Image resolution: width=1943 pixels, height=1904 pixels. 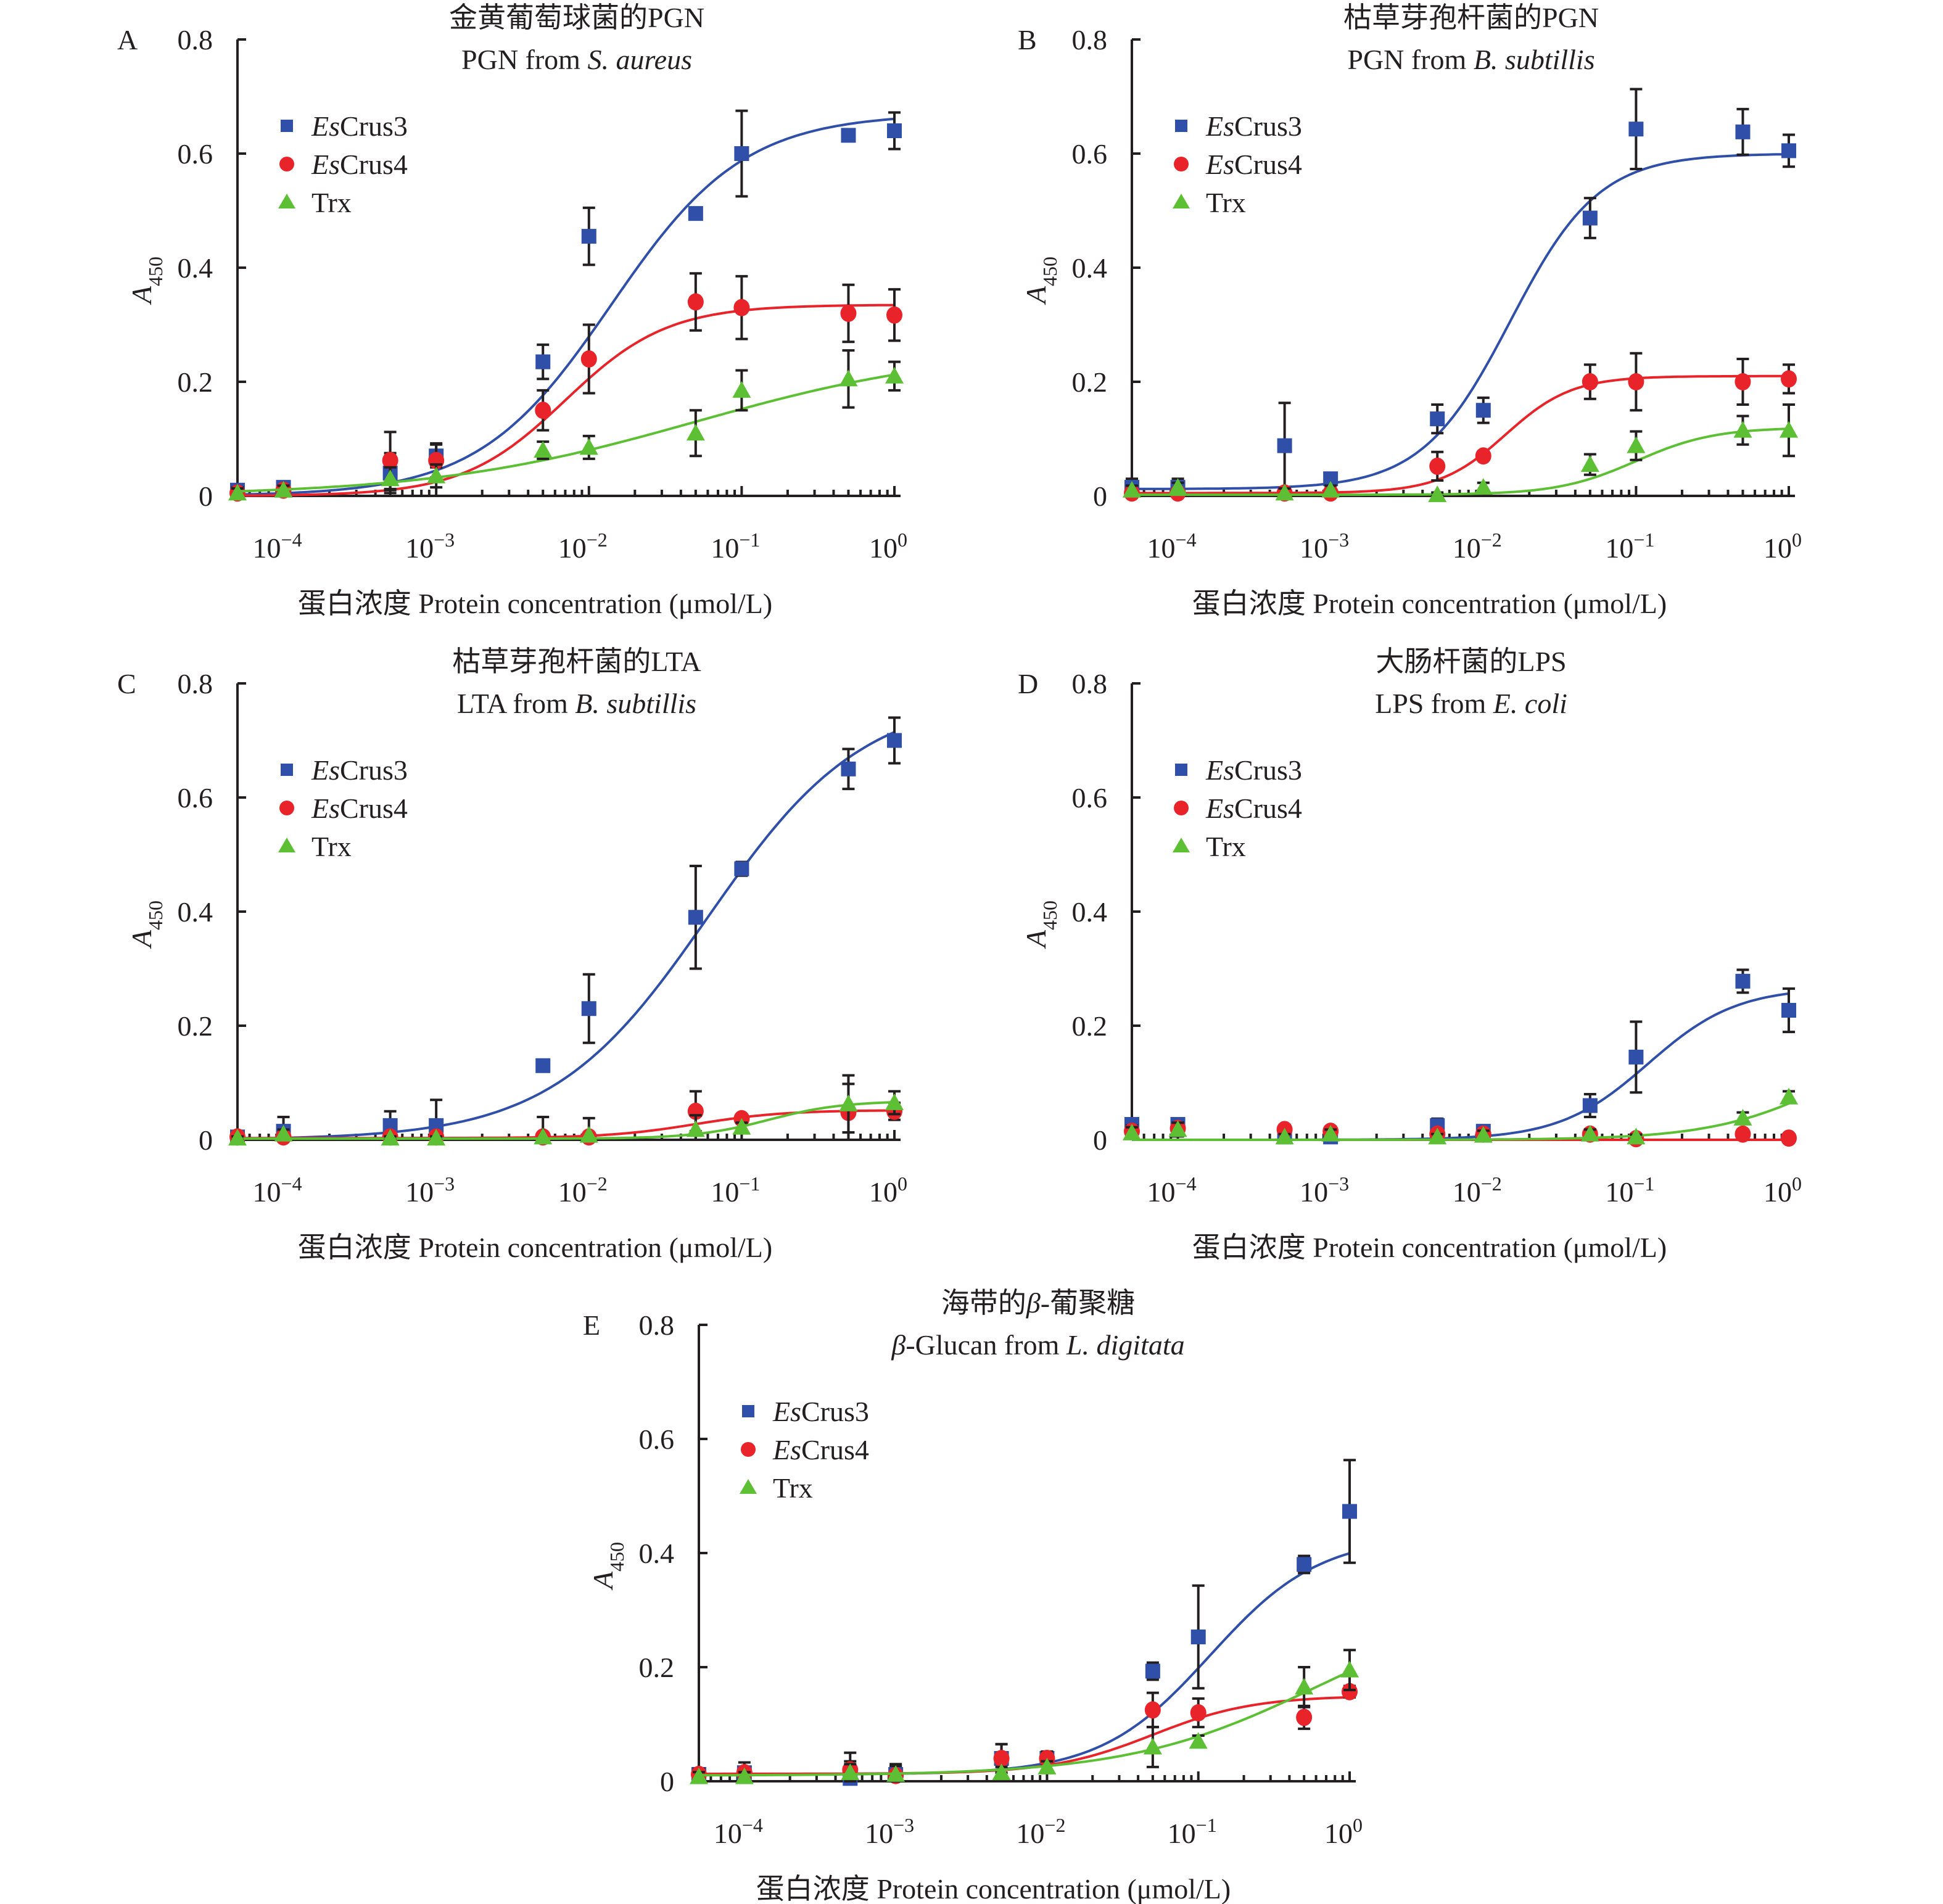 I want to click on panel-title-cn: 枯草芽孢杆菌的LTA, so click(x=576, y=661).